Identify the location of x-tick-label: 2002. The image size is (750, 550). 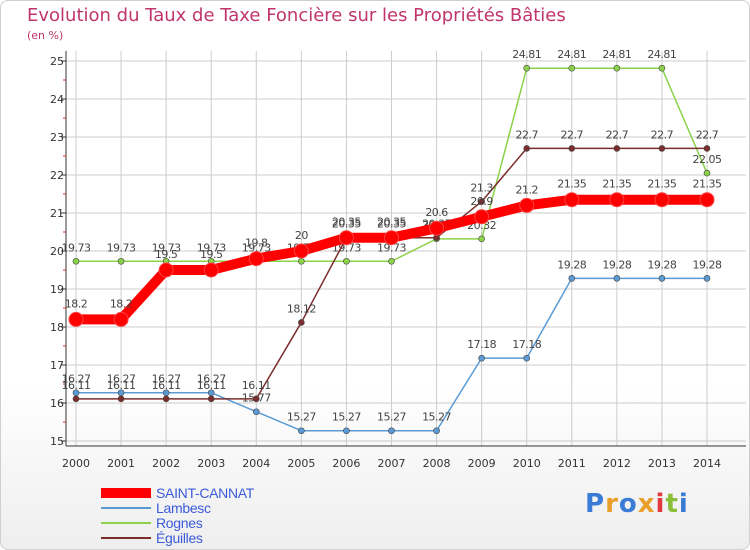
(166, 463).